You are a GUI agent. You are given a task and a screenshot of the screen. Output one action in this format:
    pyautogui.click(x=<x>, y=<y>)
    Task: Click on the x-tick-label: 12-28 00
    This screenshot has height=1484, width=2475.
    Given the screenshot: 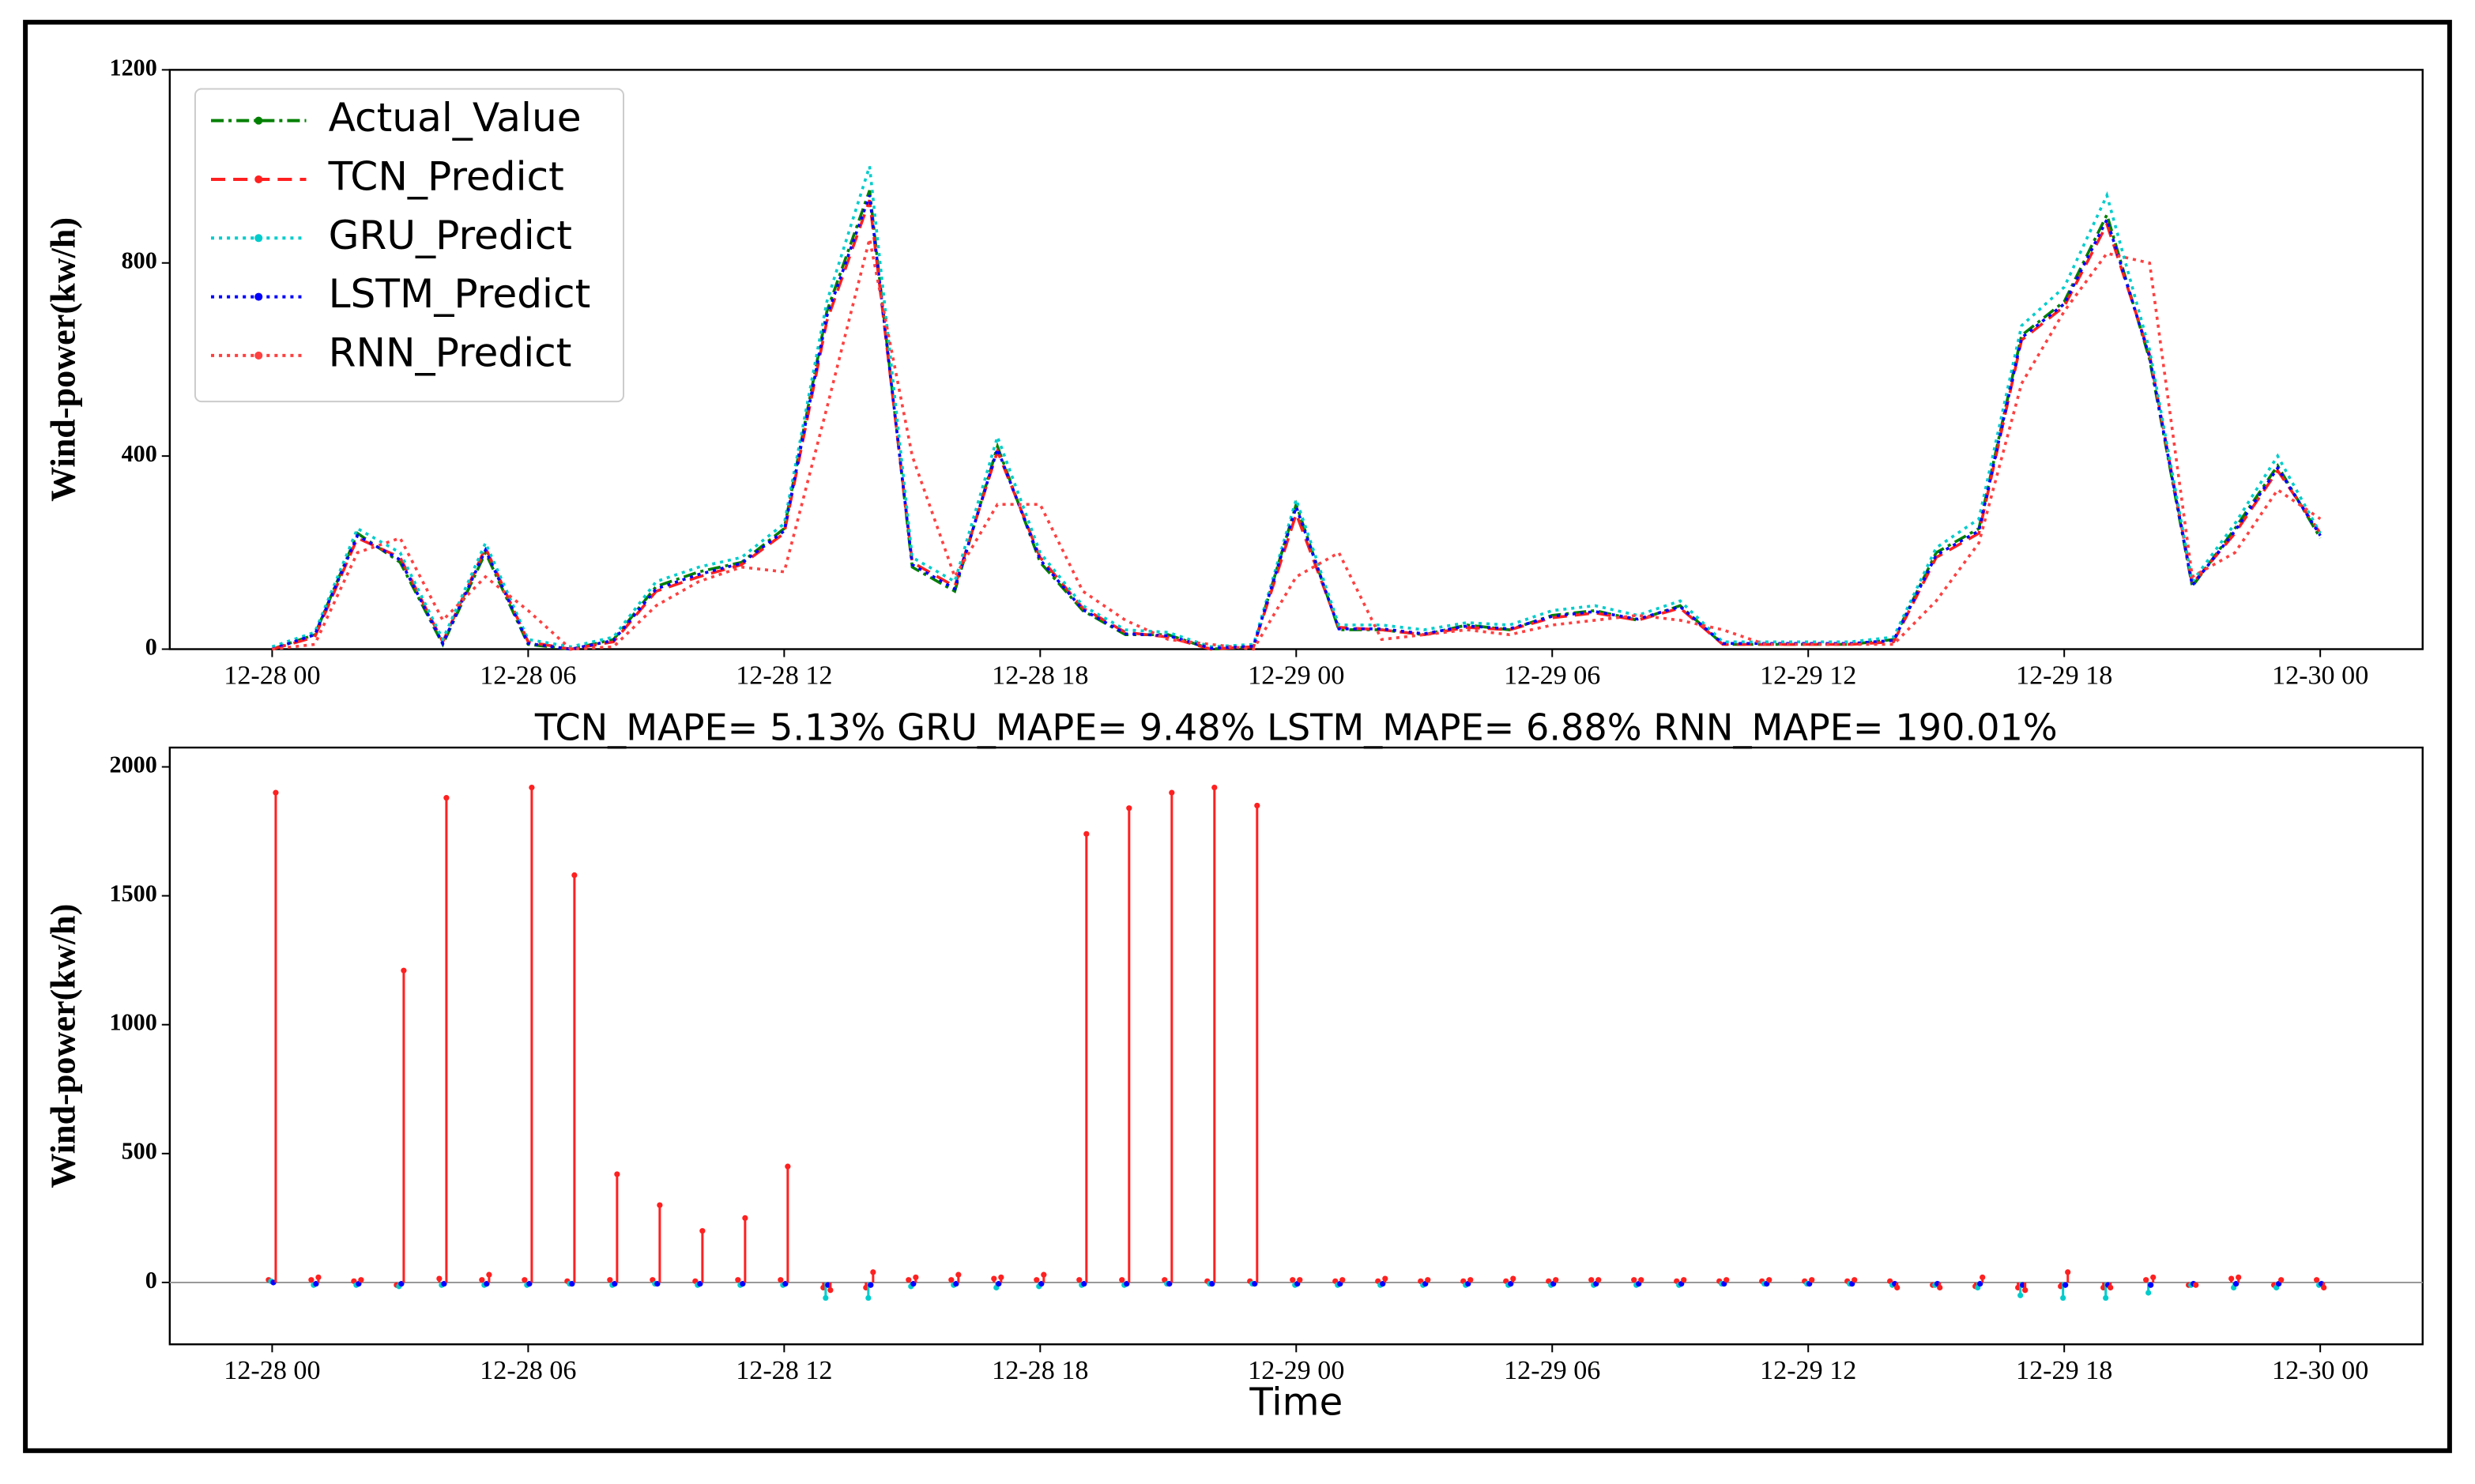 What is the action you would take?
    pyautogui.click(x=272, y=1370)
    